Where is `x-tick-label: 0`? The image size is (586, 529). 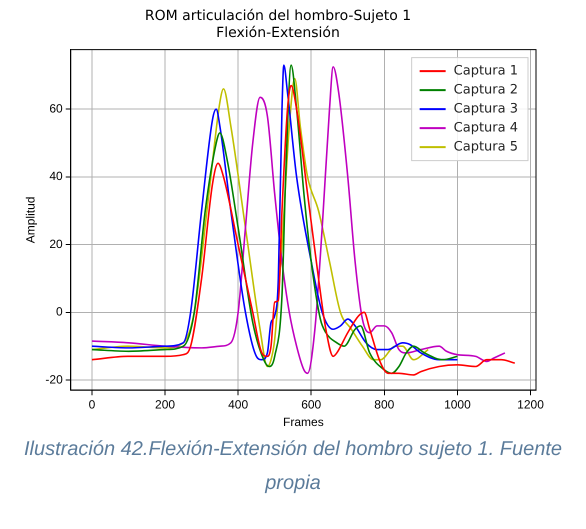
x-tick-label: 0 is located at coordinates (92, 405).